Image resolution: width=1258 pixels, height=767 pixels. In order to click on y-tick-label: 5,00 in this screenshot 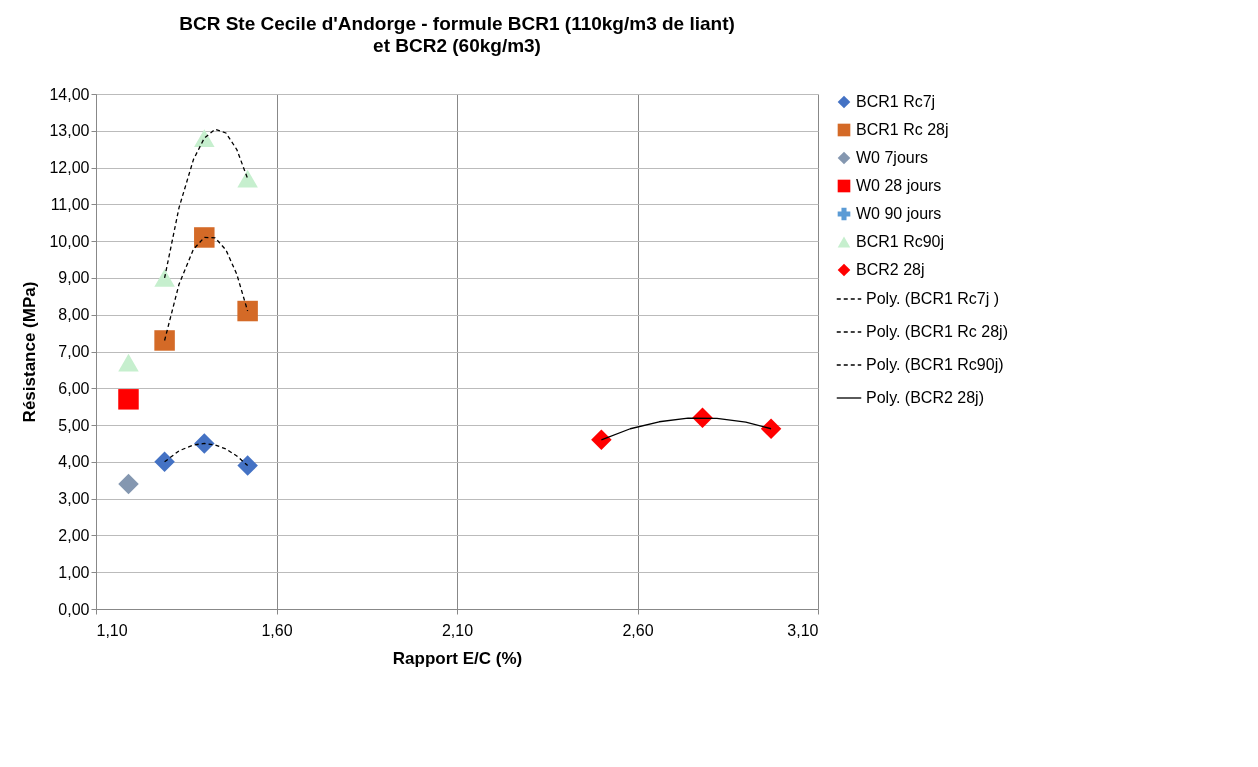, I will do `click(74, 425)`.